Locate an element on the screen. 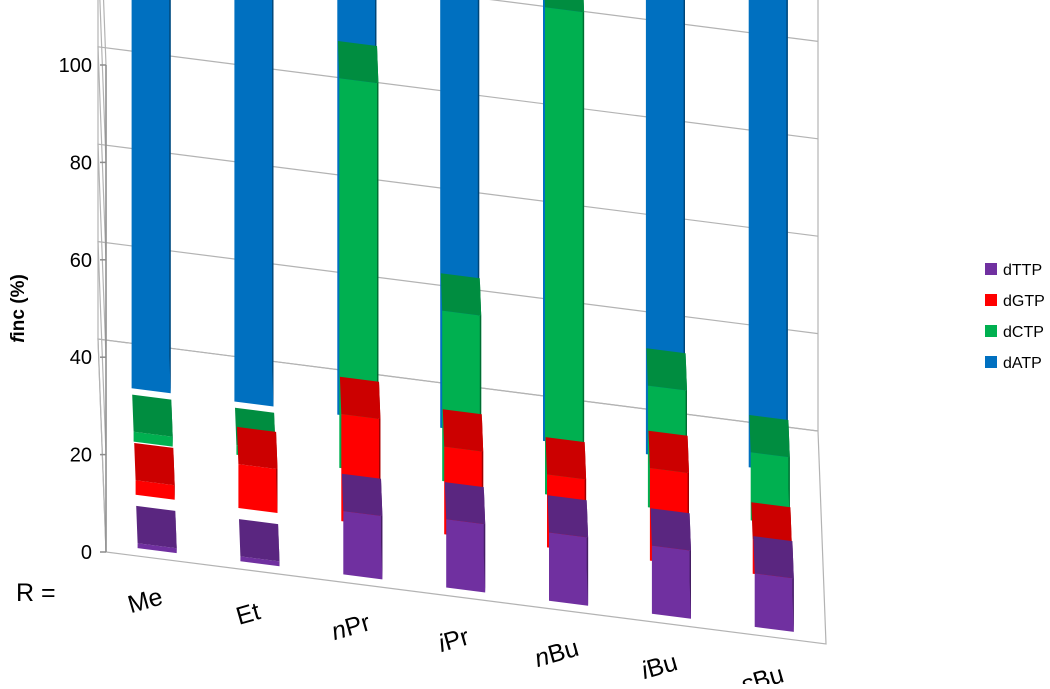  legend-item-dATP: dATP is located at coordinates (1013, 363).